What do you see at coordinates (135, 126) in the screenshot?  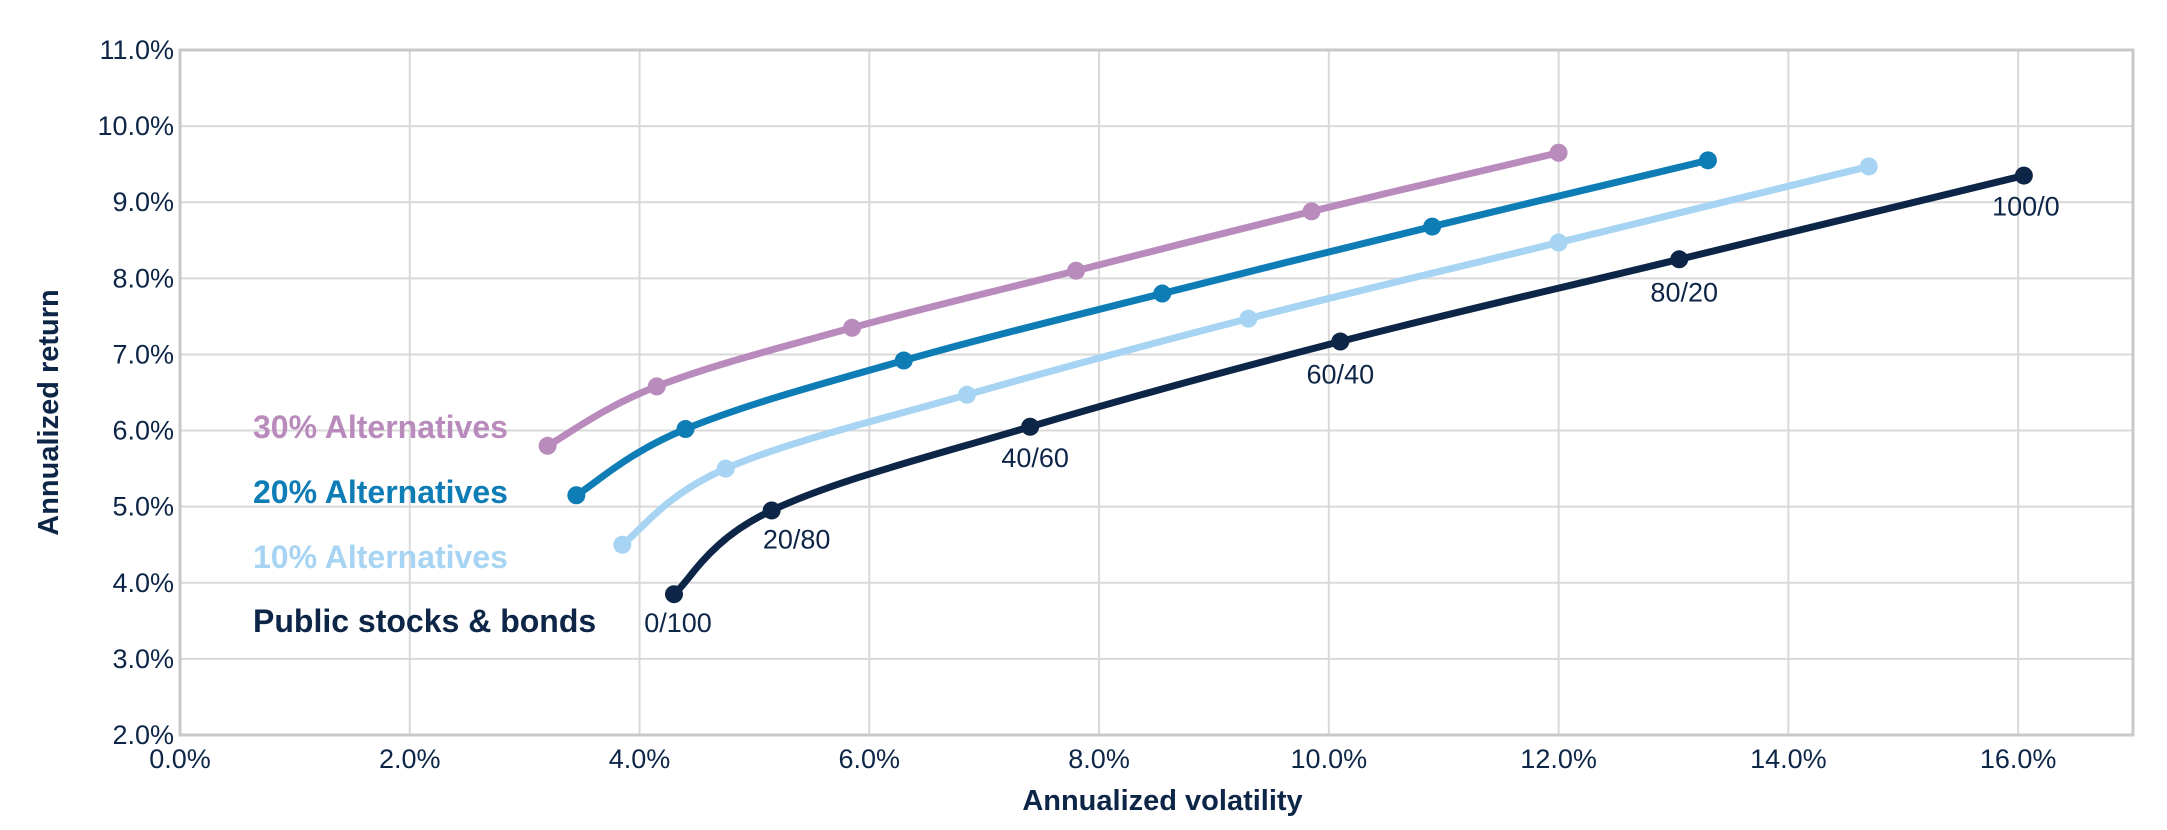 I see `y-tick-label: 10.0%` at bounding box center [135, 126].